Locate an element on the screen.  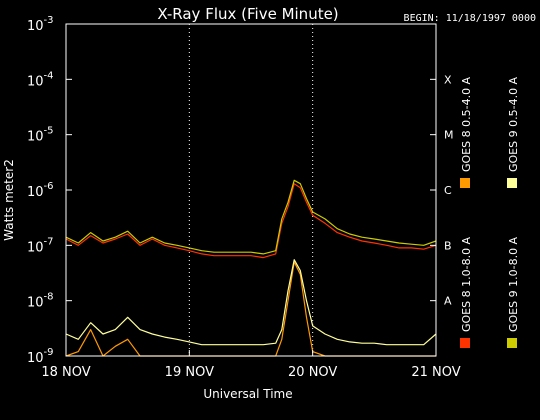
x-axis-ticks: 18 NOV 19 NOV 20 NOV 21 NOV is located at coordinates (251, 365).